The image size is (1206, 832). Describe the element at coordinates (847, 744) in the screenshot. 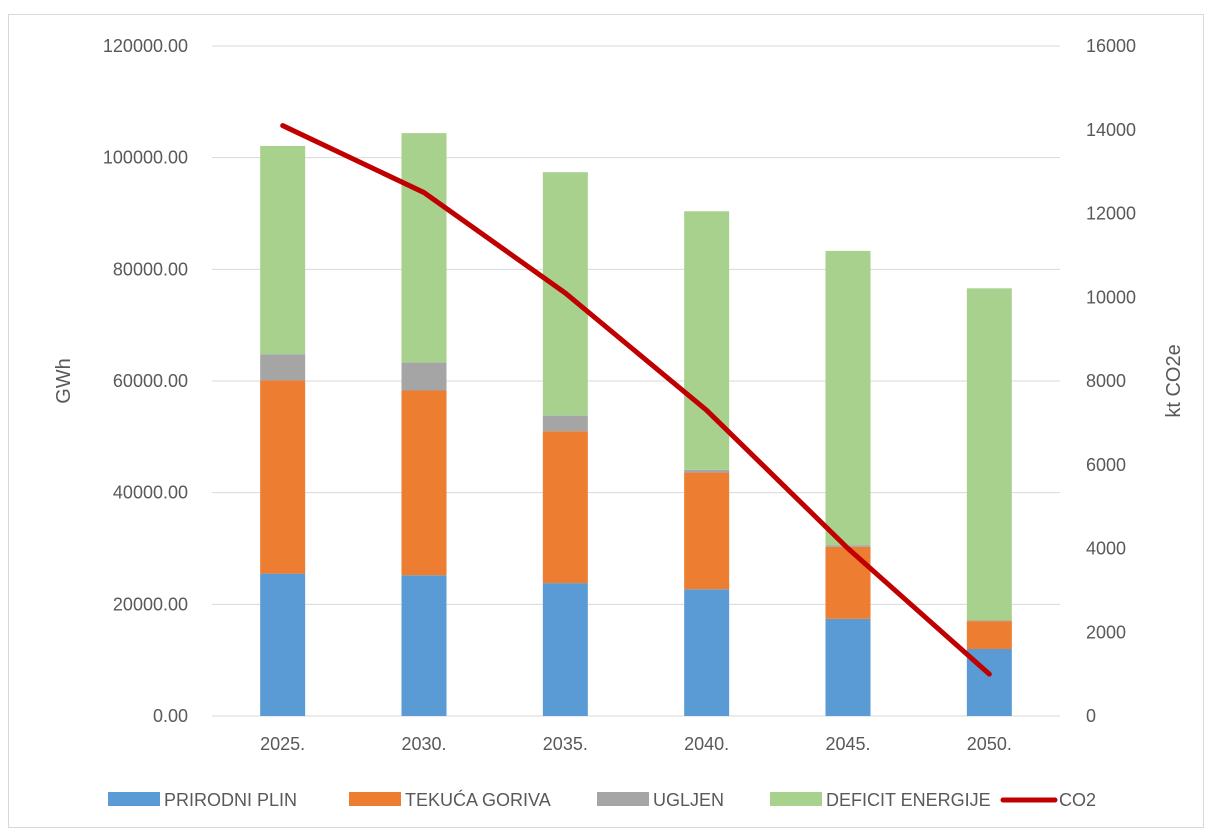

I see `x-tick-label: 2045.` at that location.